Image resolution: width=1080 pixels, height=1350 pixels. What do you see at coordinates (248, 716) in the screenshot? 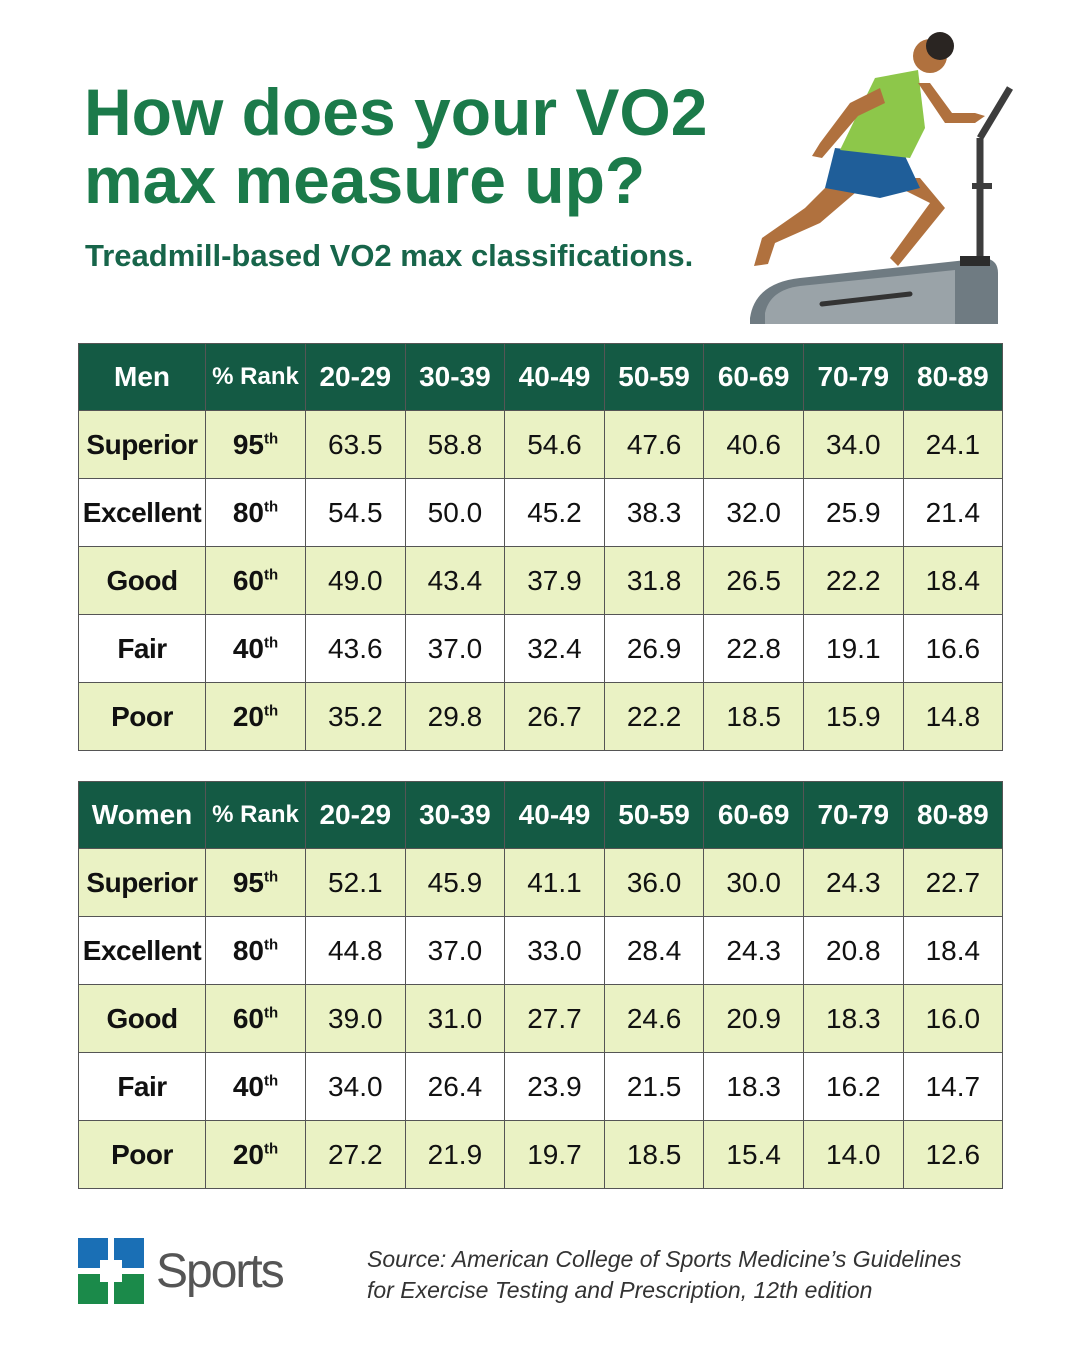
I see `rank-number: 20` at bounding box center [248, 716].